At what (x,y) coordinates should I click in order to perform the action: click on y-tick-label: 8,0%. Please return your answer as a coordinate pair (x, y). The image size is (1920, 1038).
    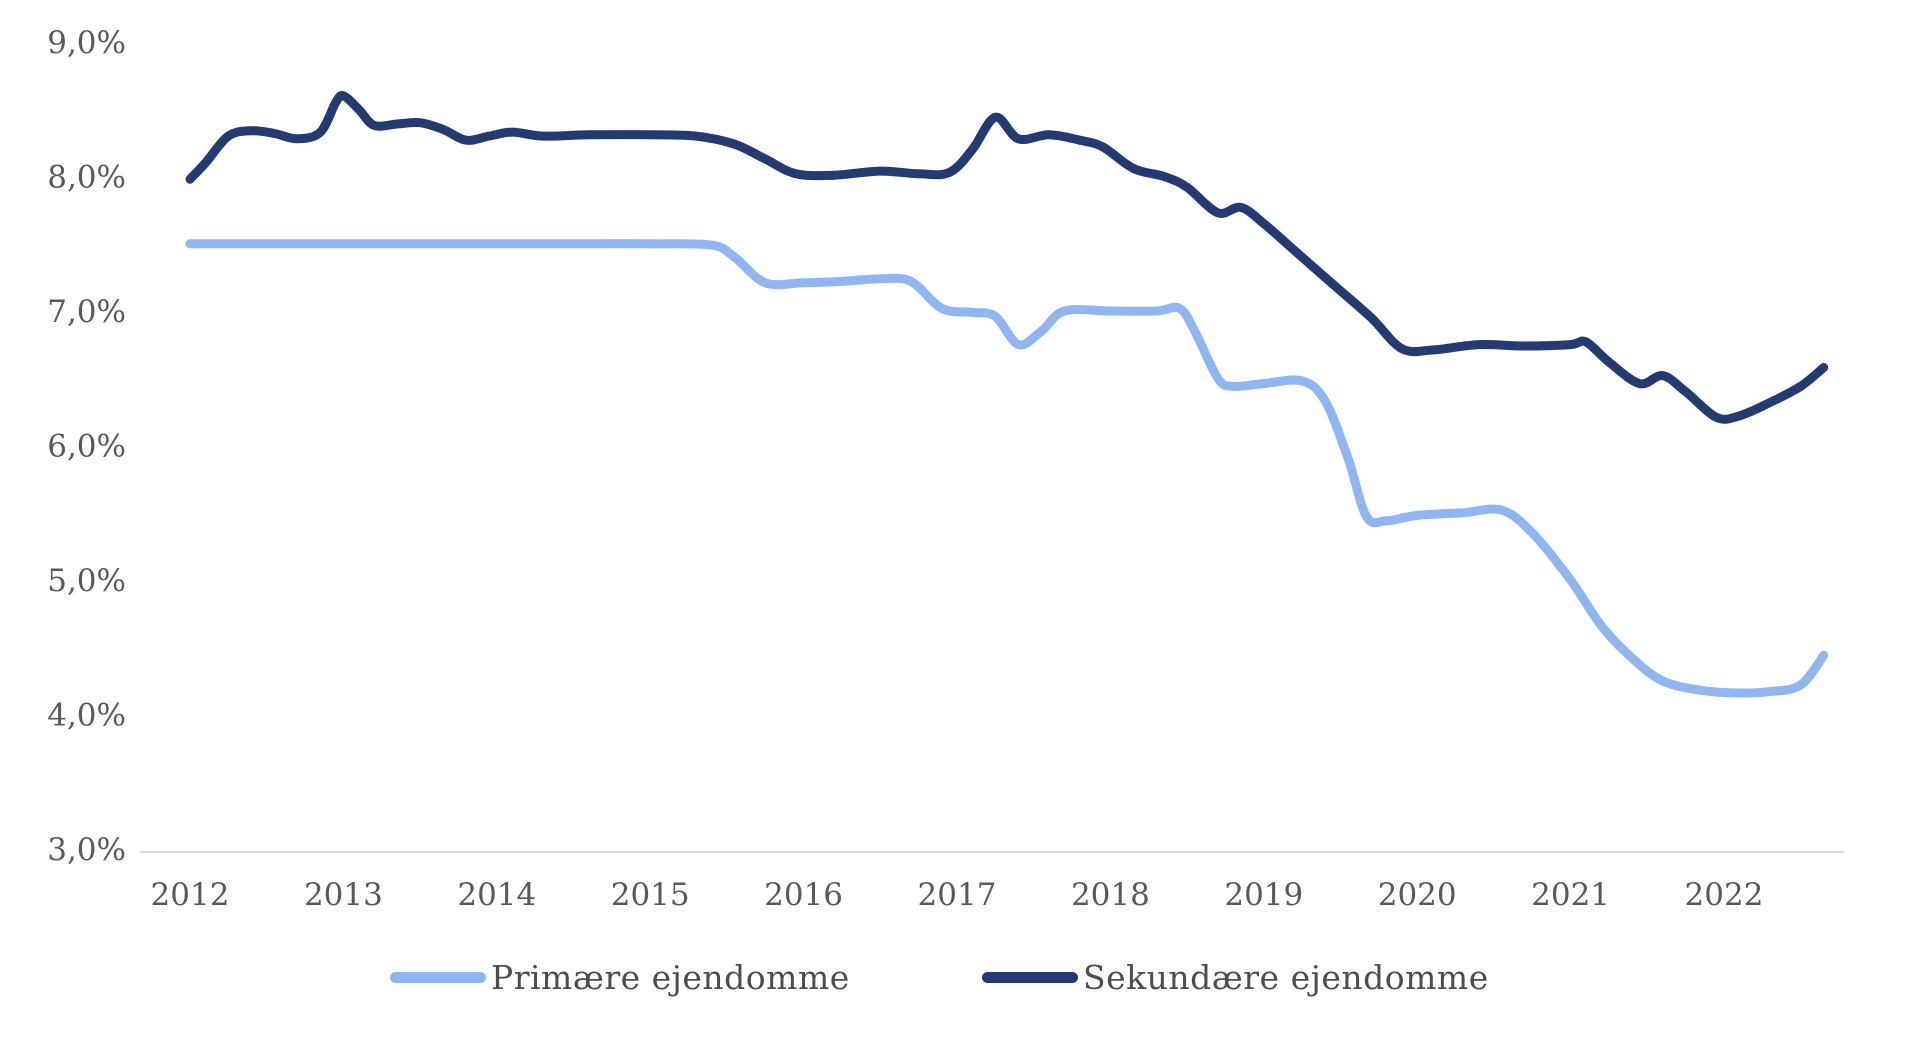
    Looking at the image, I should click on (86, 178).